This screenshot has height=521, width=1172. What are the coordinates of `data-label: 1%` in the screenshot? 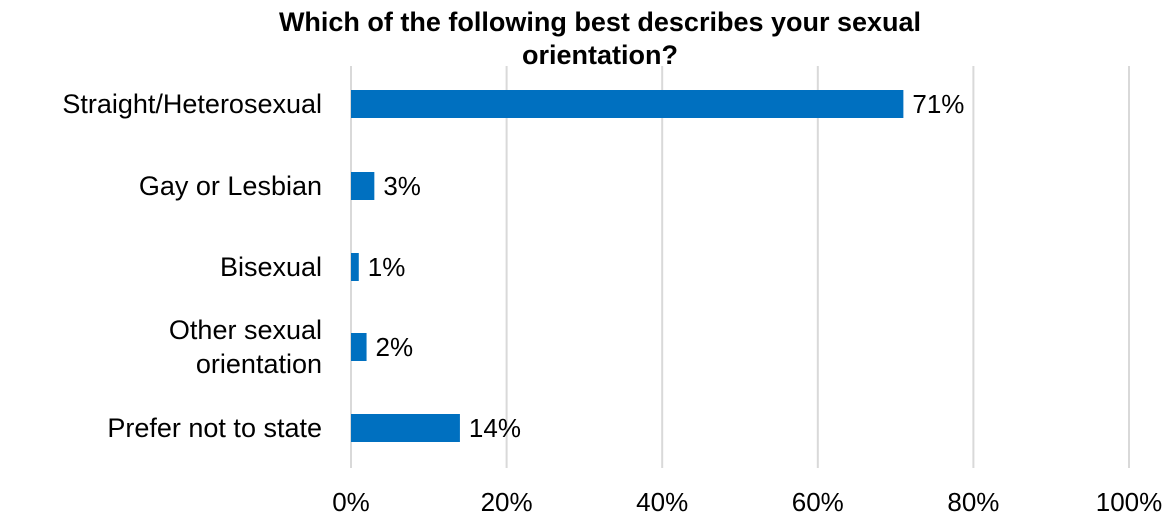 It's located at (387, 267).